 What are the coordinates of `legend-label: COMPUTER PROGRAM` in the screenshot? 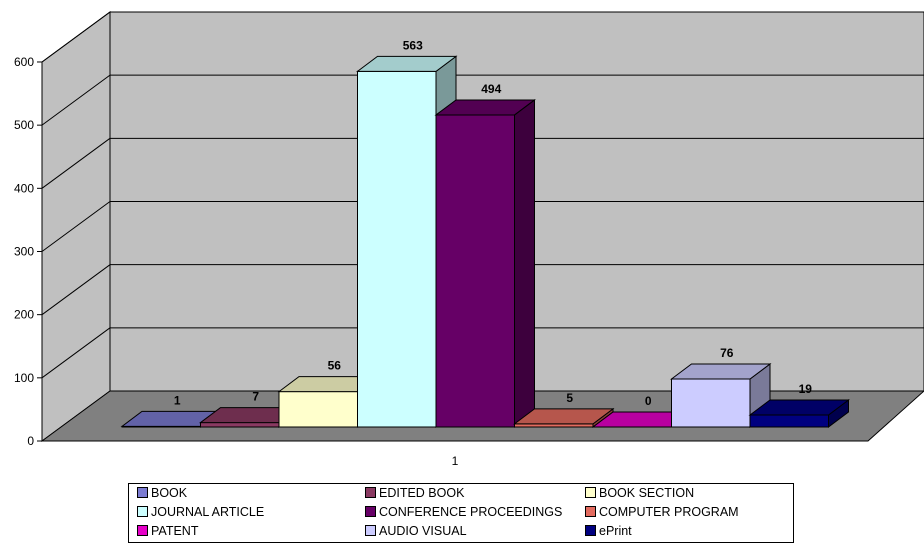 It's located at (669, 512).